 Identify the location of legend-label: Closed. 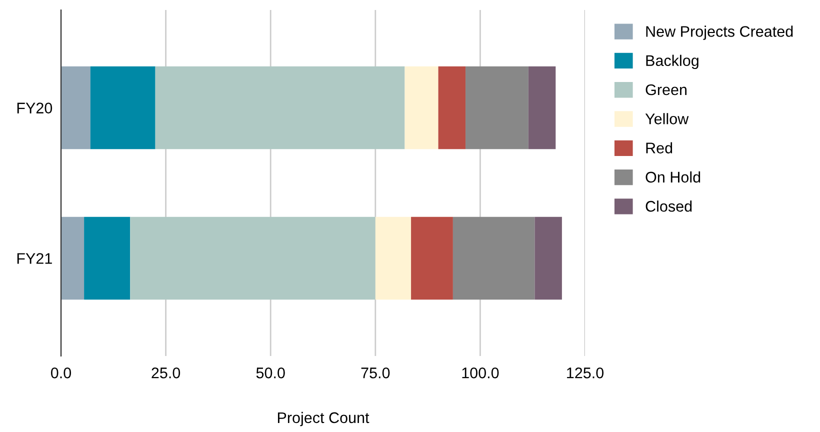
(669, 206).